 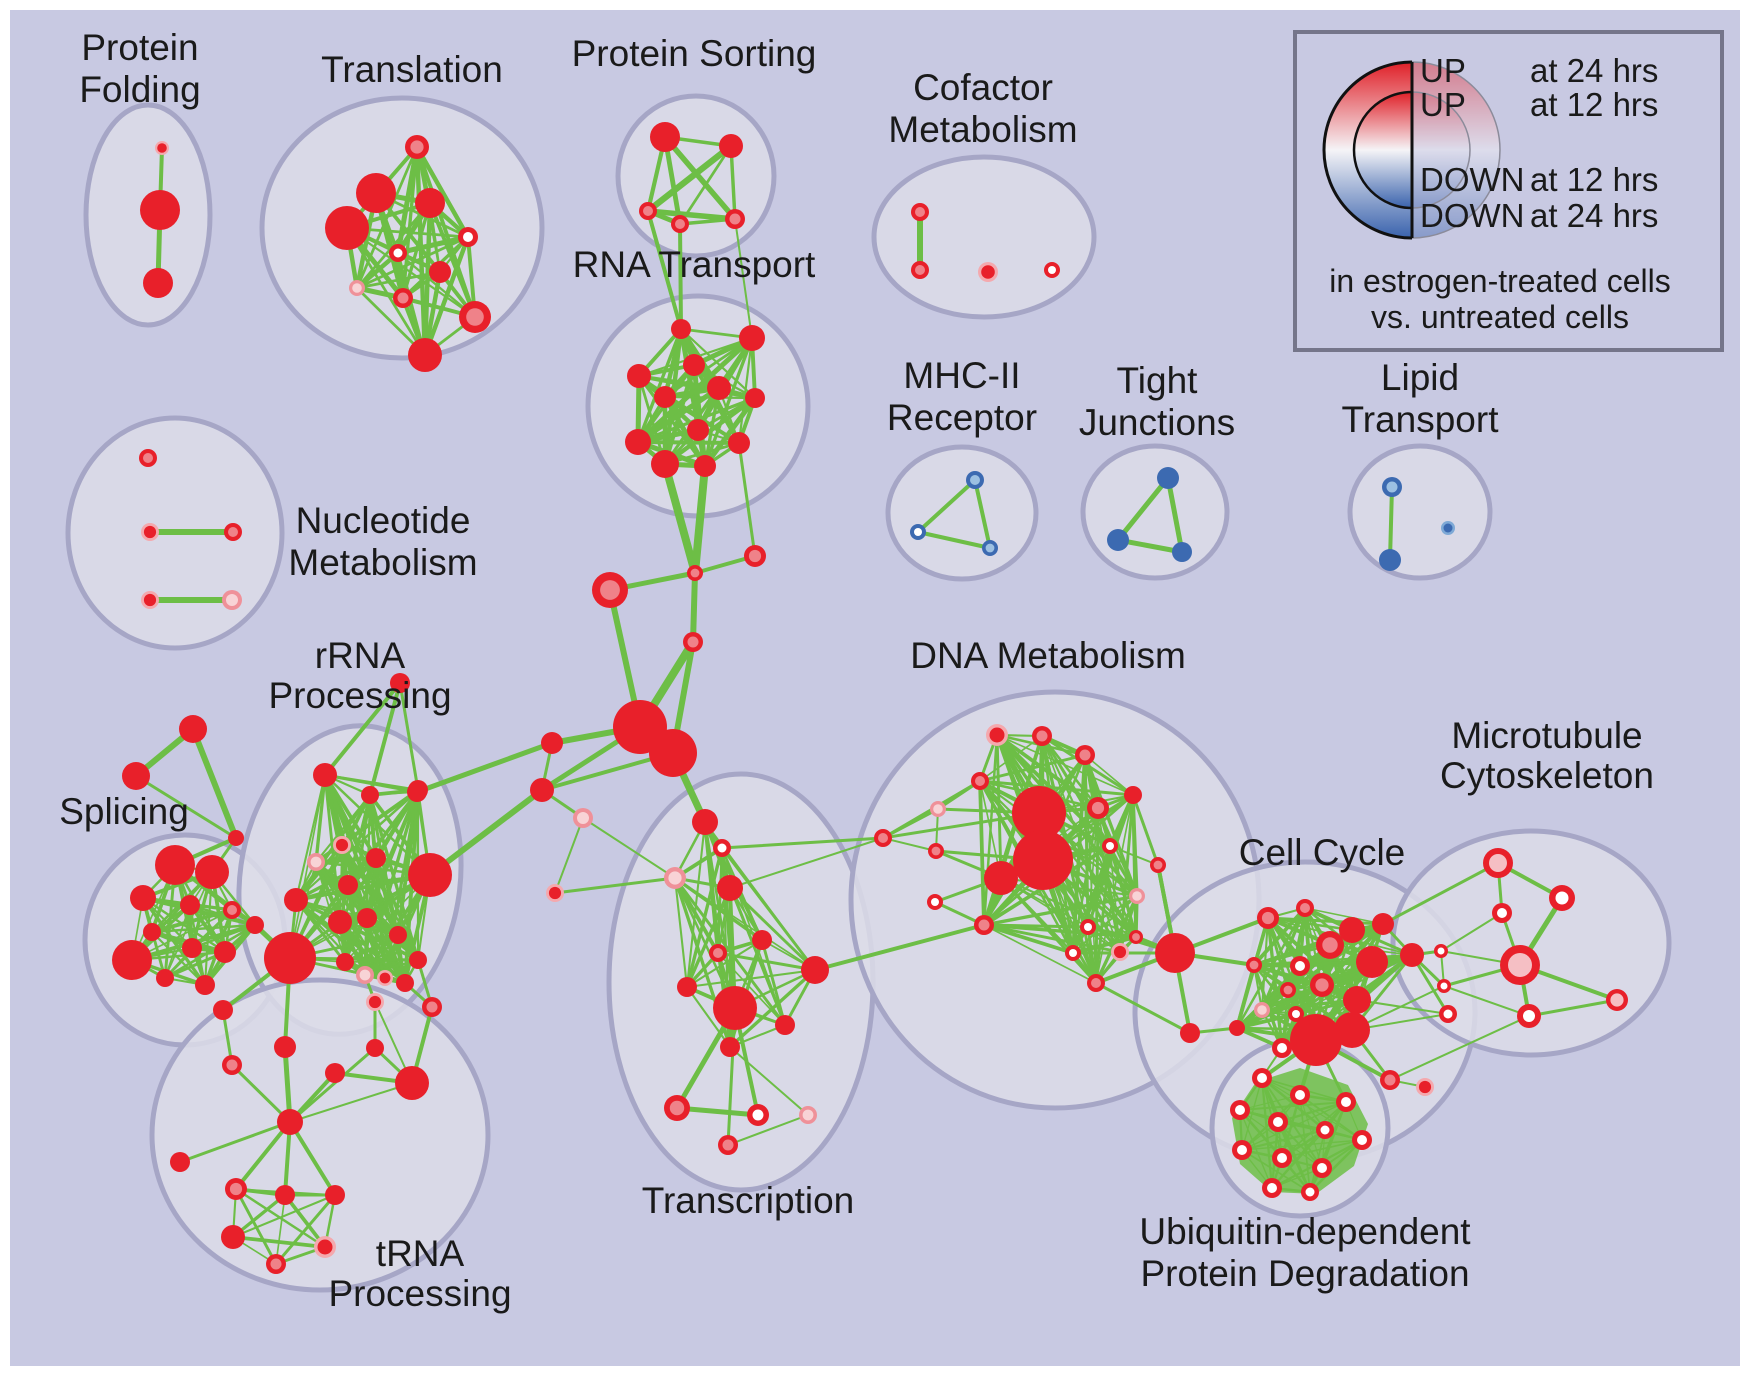 What do you see at coordinates (419, 1293) in the screenshot?
I see `cluster-trna-processing-label: Processing` at bounding box center [419, 1293].